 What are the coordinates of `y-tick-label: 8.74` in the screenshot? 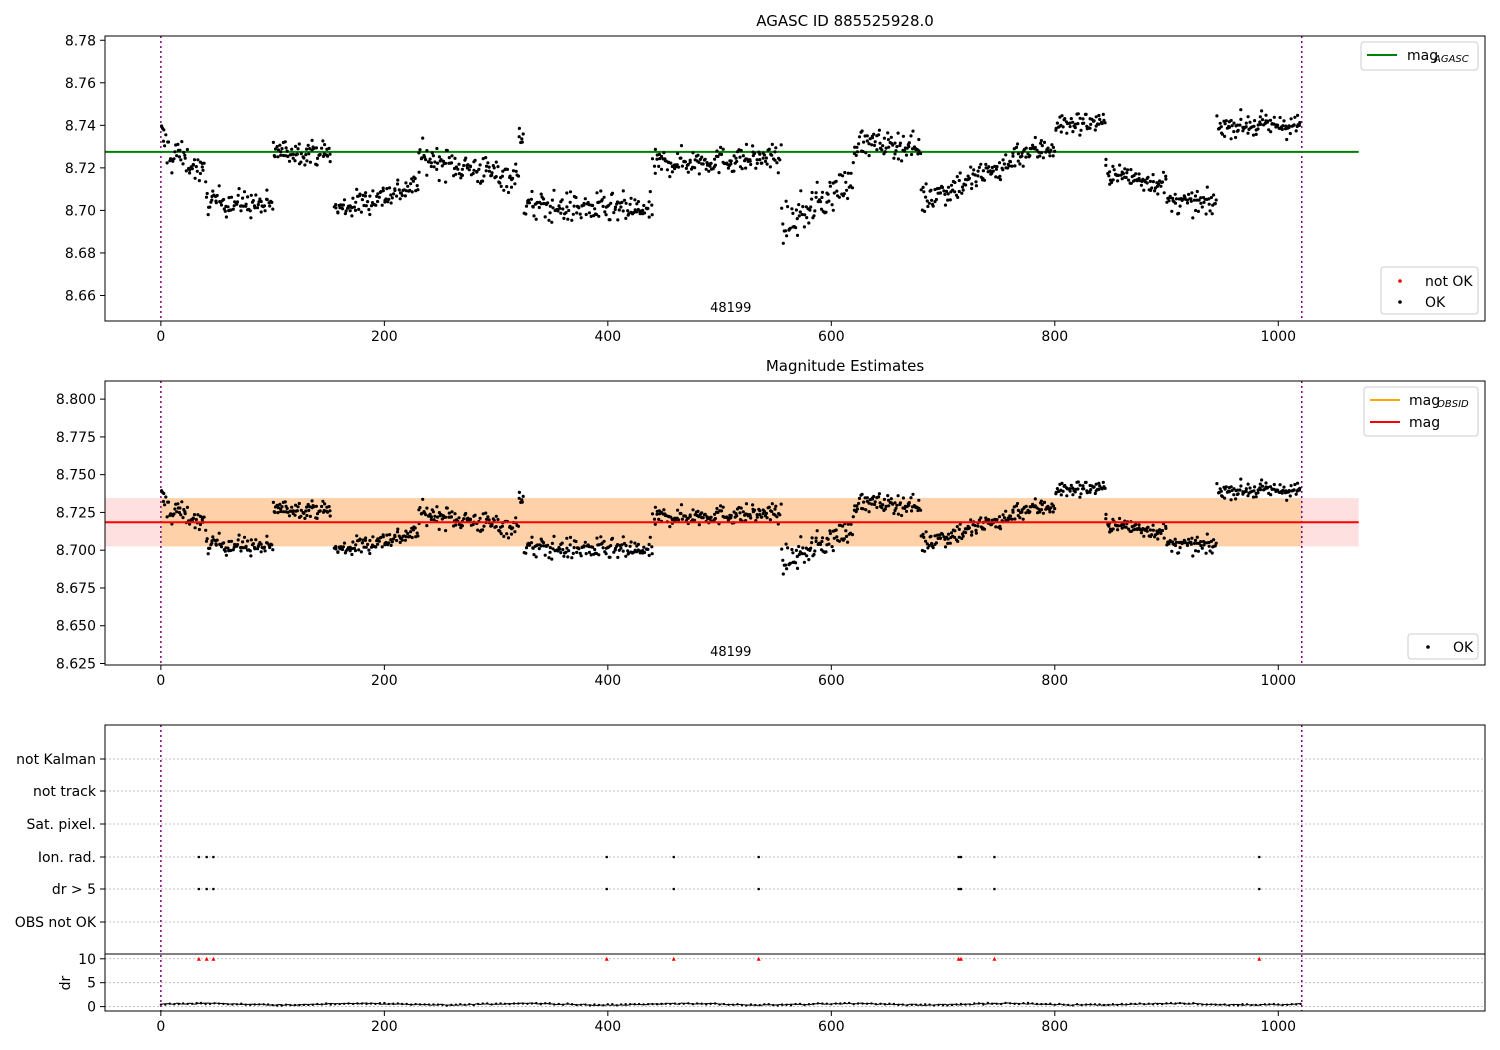 It's located at (80, 126).